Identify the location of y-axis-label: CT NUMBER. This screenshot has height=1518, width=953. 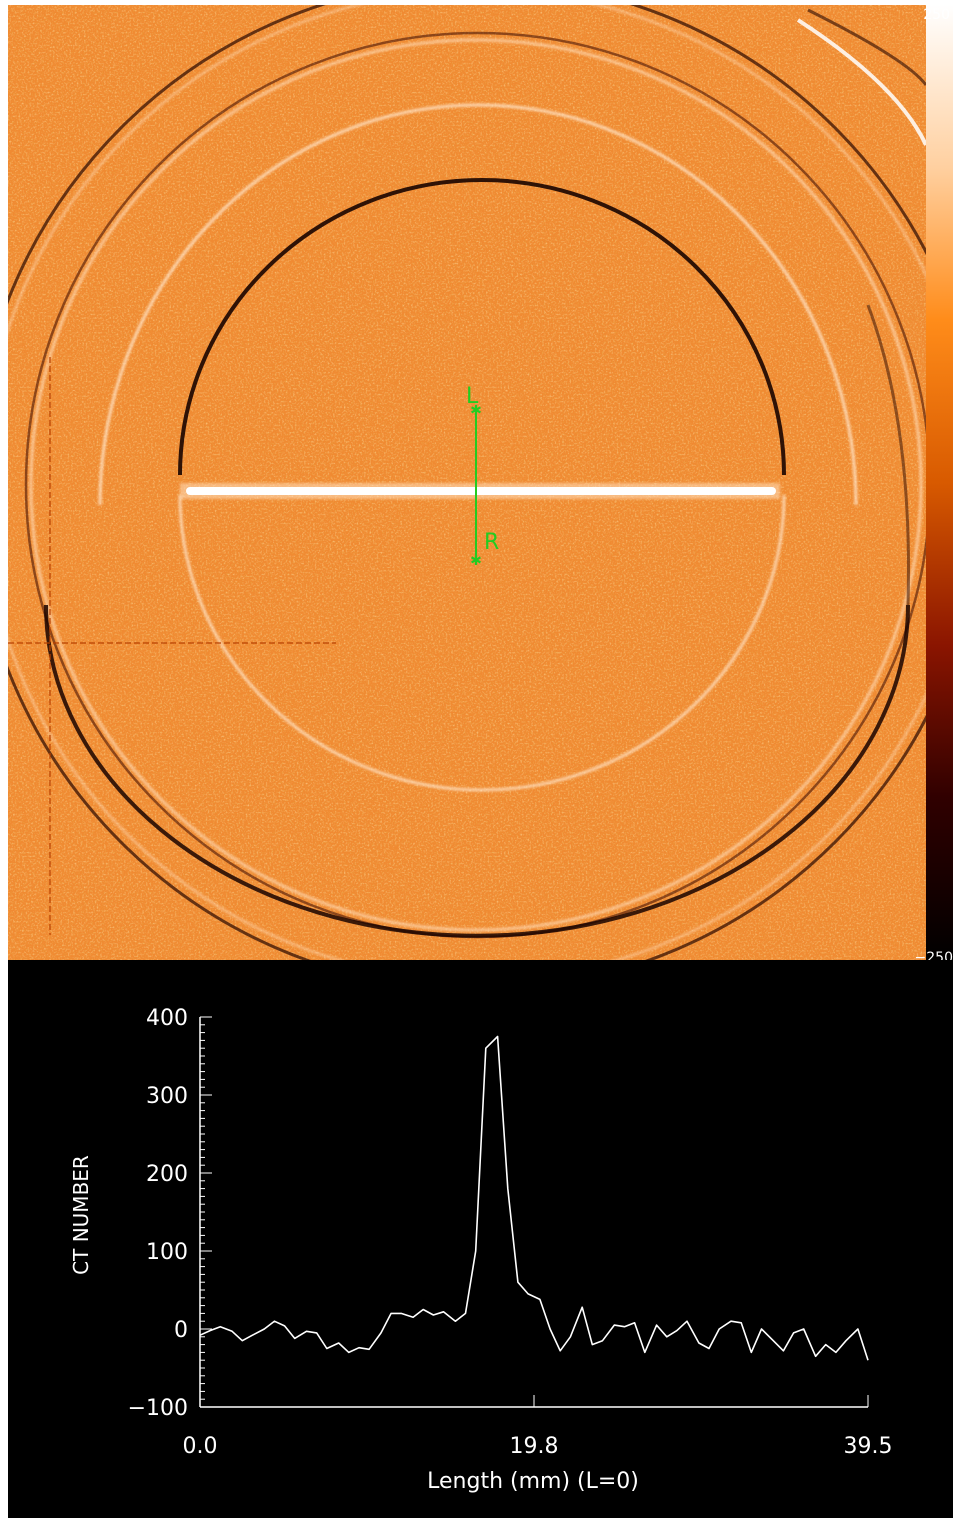
(81, 1215).